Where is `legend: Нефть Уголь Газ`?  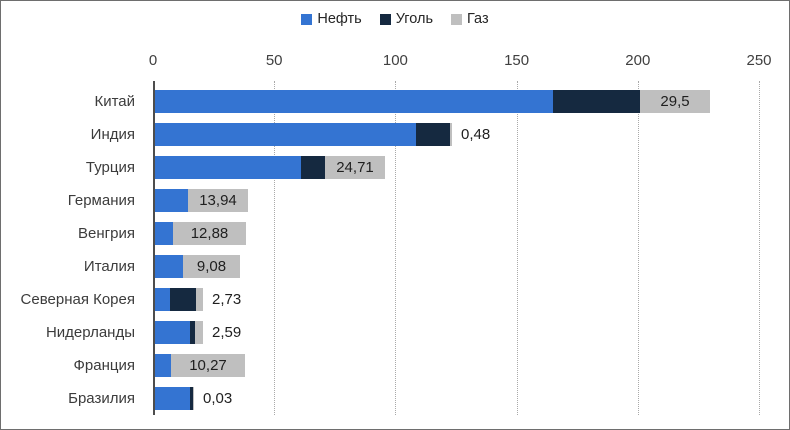
legend: Нефть Уголь Газ is located at coordinates (395, 19).